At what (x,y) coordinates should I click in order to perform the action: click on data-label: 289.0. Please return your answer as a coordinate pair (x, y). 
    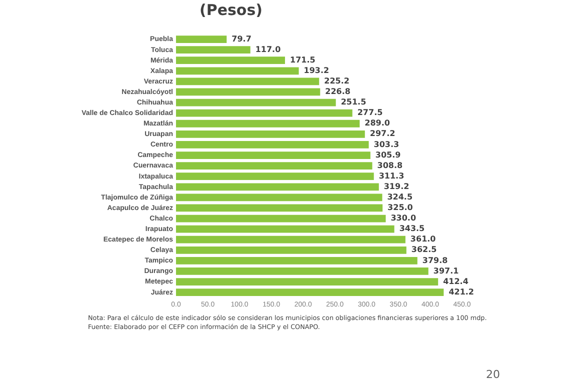
    Looking at the image, I should click on (377, 123).